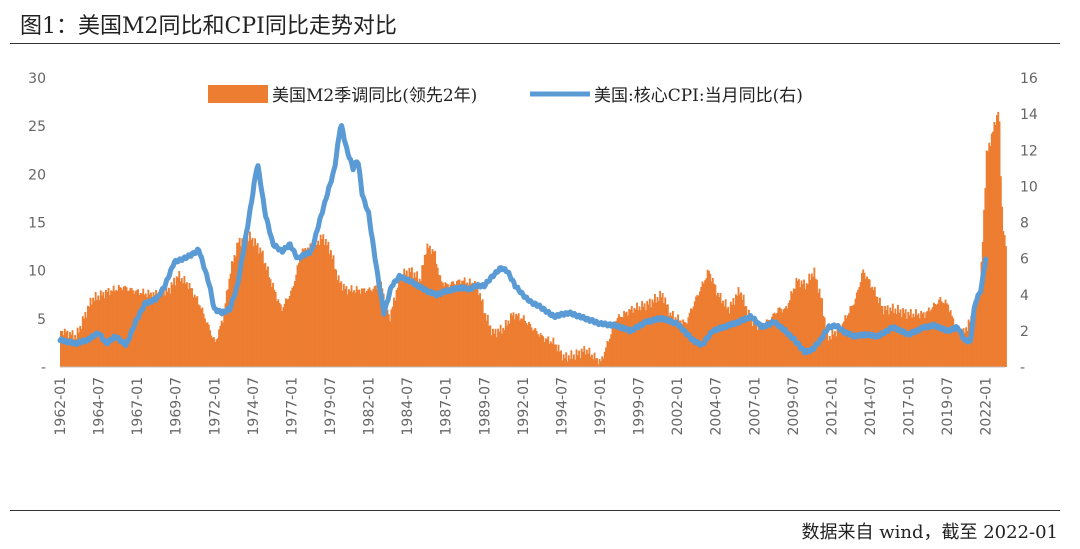  I want to click on x-tick-label: 1967-01, so click(138, 406).